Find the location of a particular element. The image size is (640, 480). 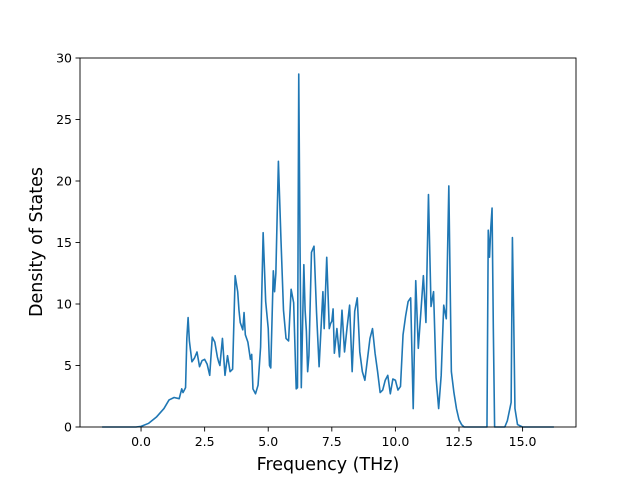

y-tick-label: 10 is located at coordinates (64, 304).